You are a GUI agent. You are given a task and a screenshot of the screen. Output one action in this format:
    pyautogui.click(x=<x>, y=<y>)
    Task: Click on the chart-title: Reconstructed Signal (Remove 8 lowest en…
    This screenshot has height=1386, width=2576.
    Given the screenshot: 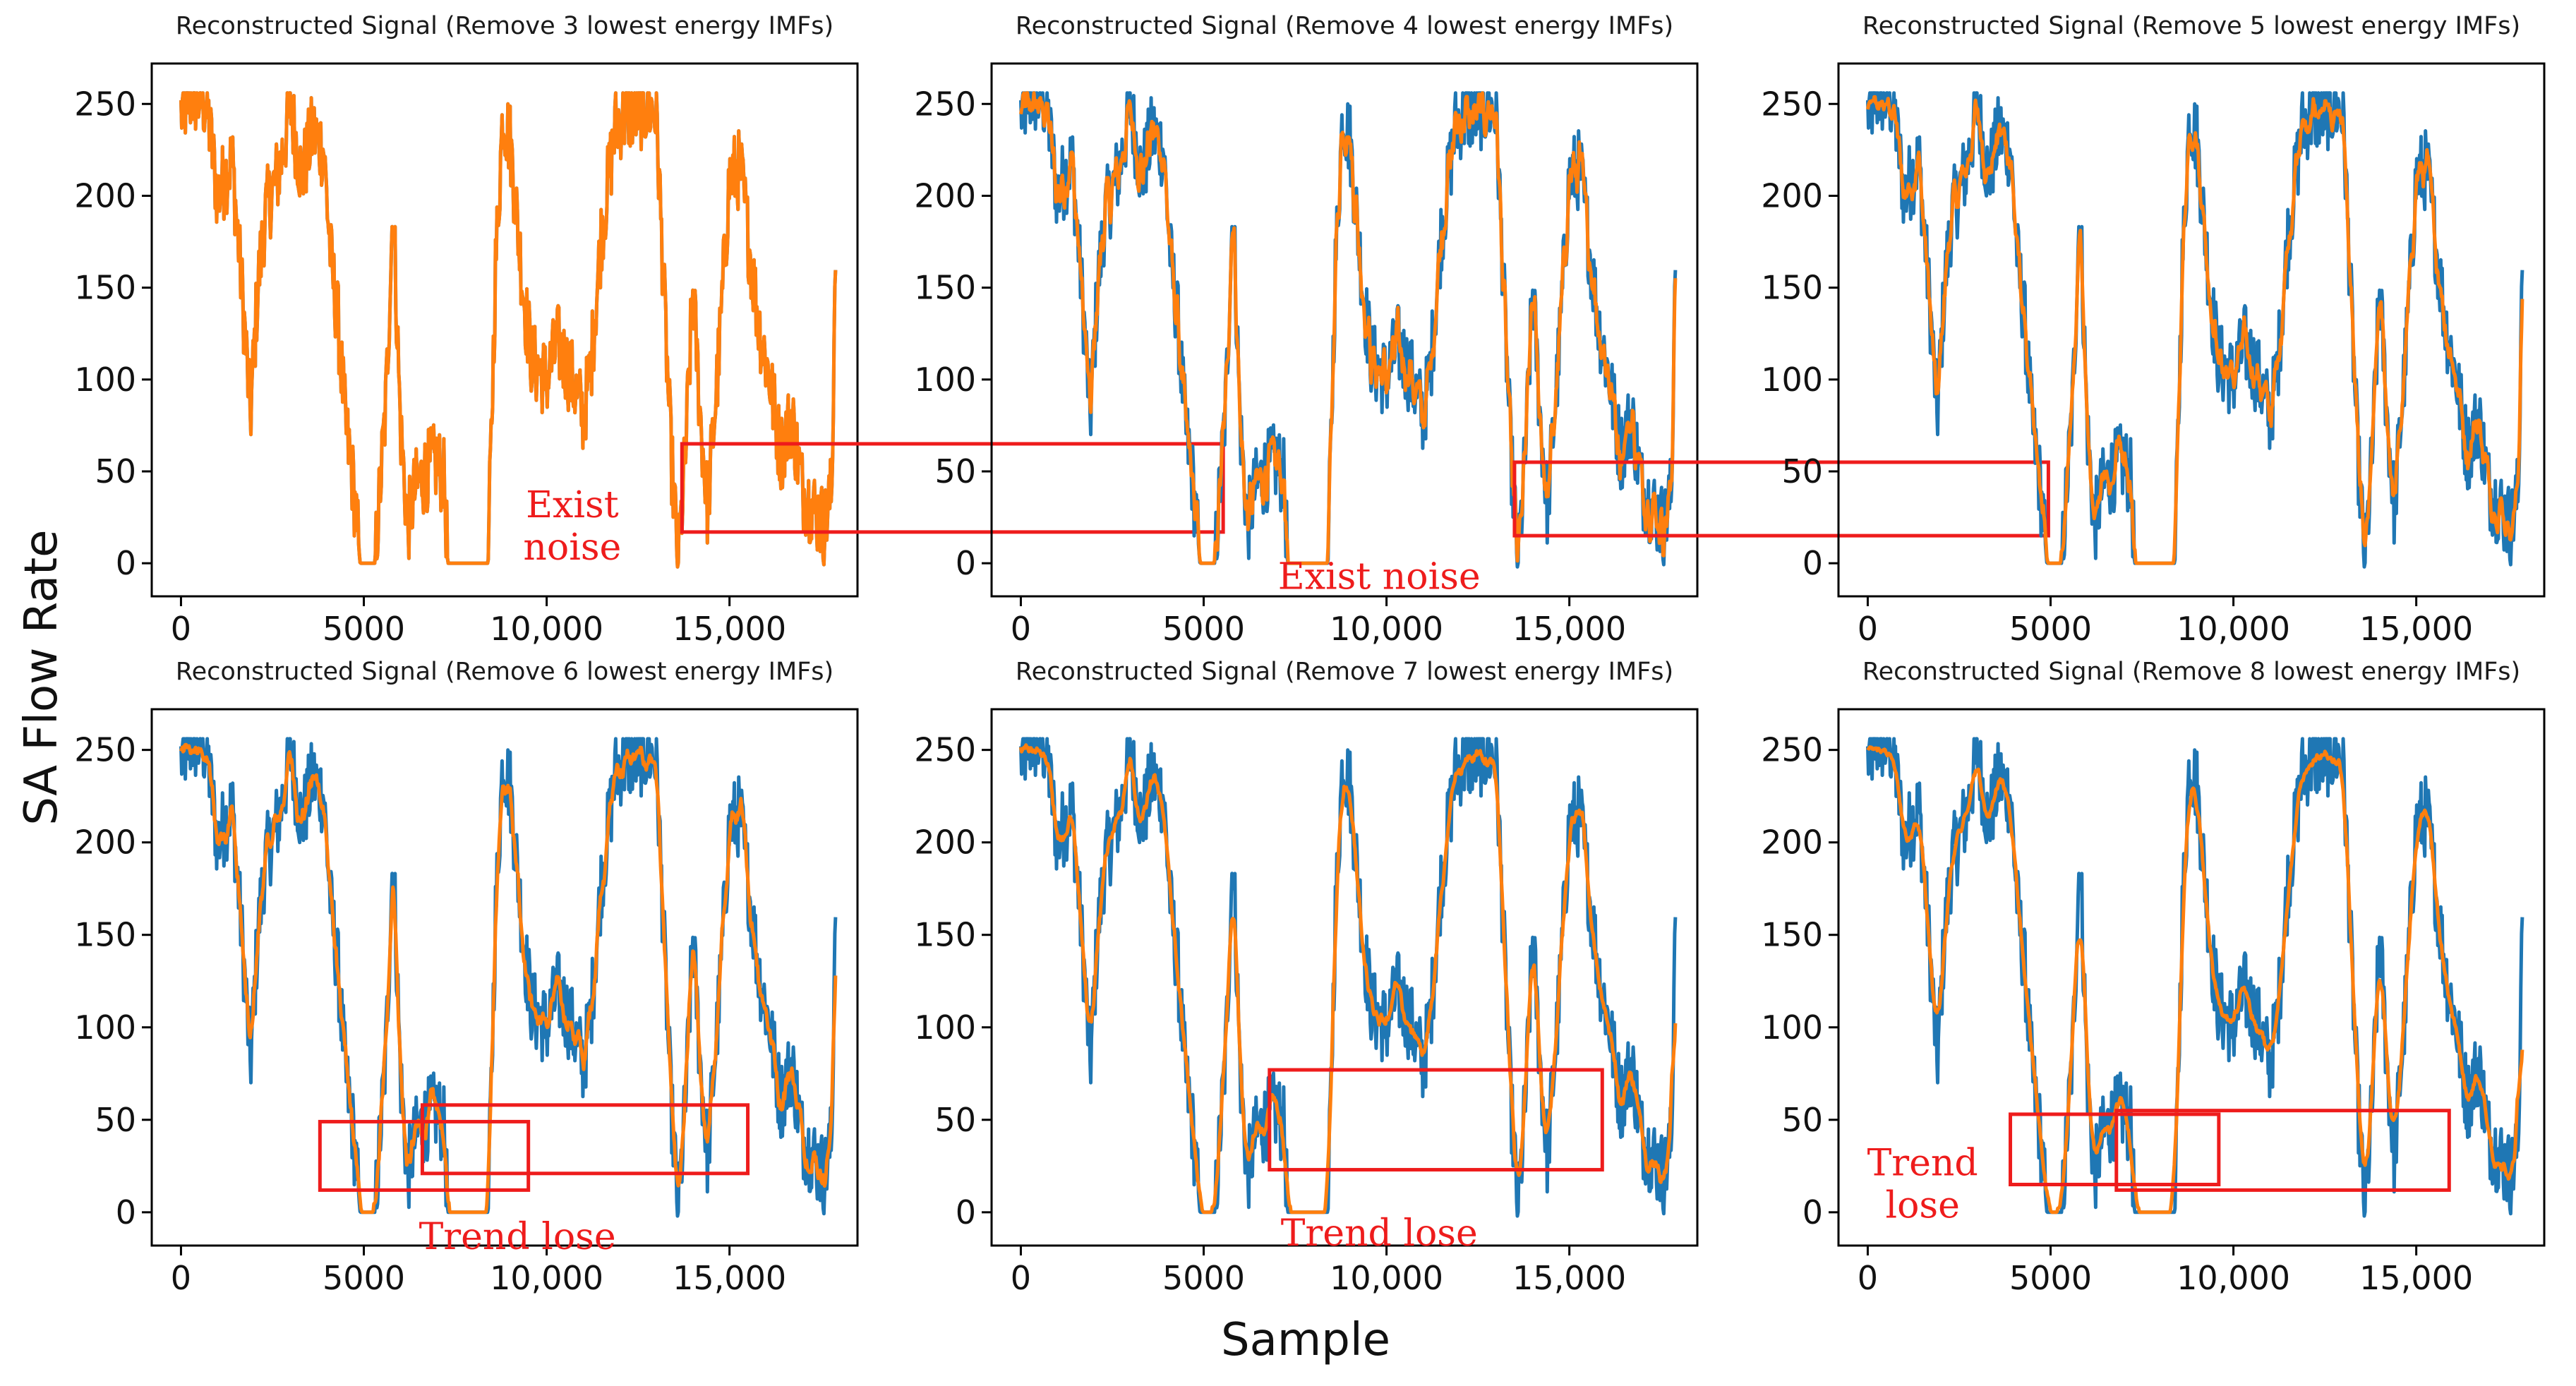 What is the action you would take?
    pyautogui.click(x=2191, y=672)
    